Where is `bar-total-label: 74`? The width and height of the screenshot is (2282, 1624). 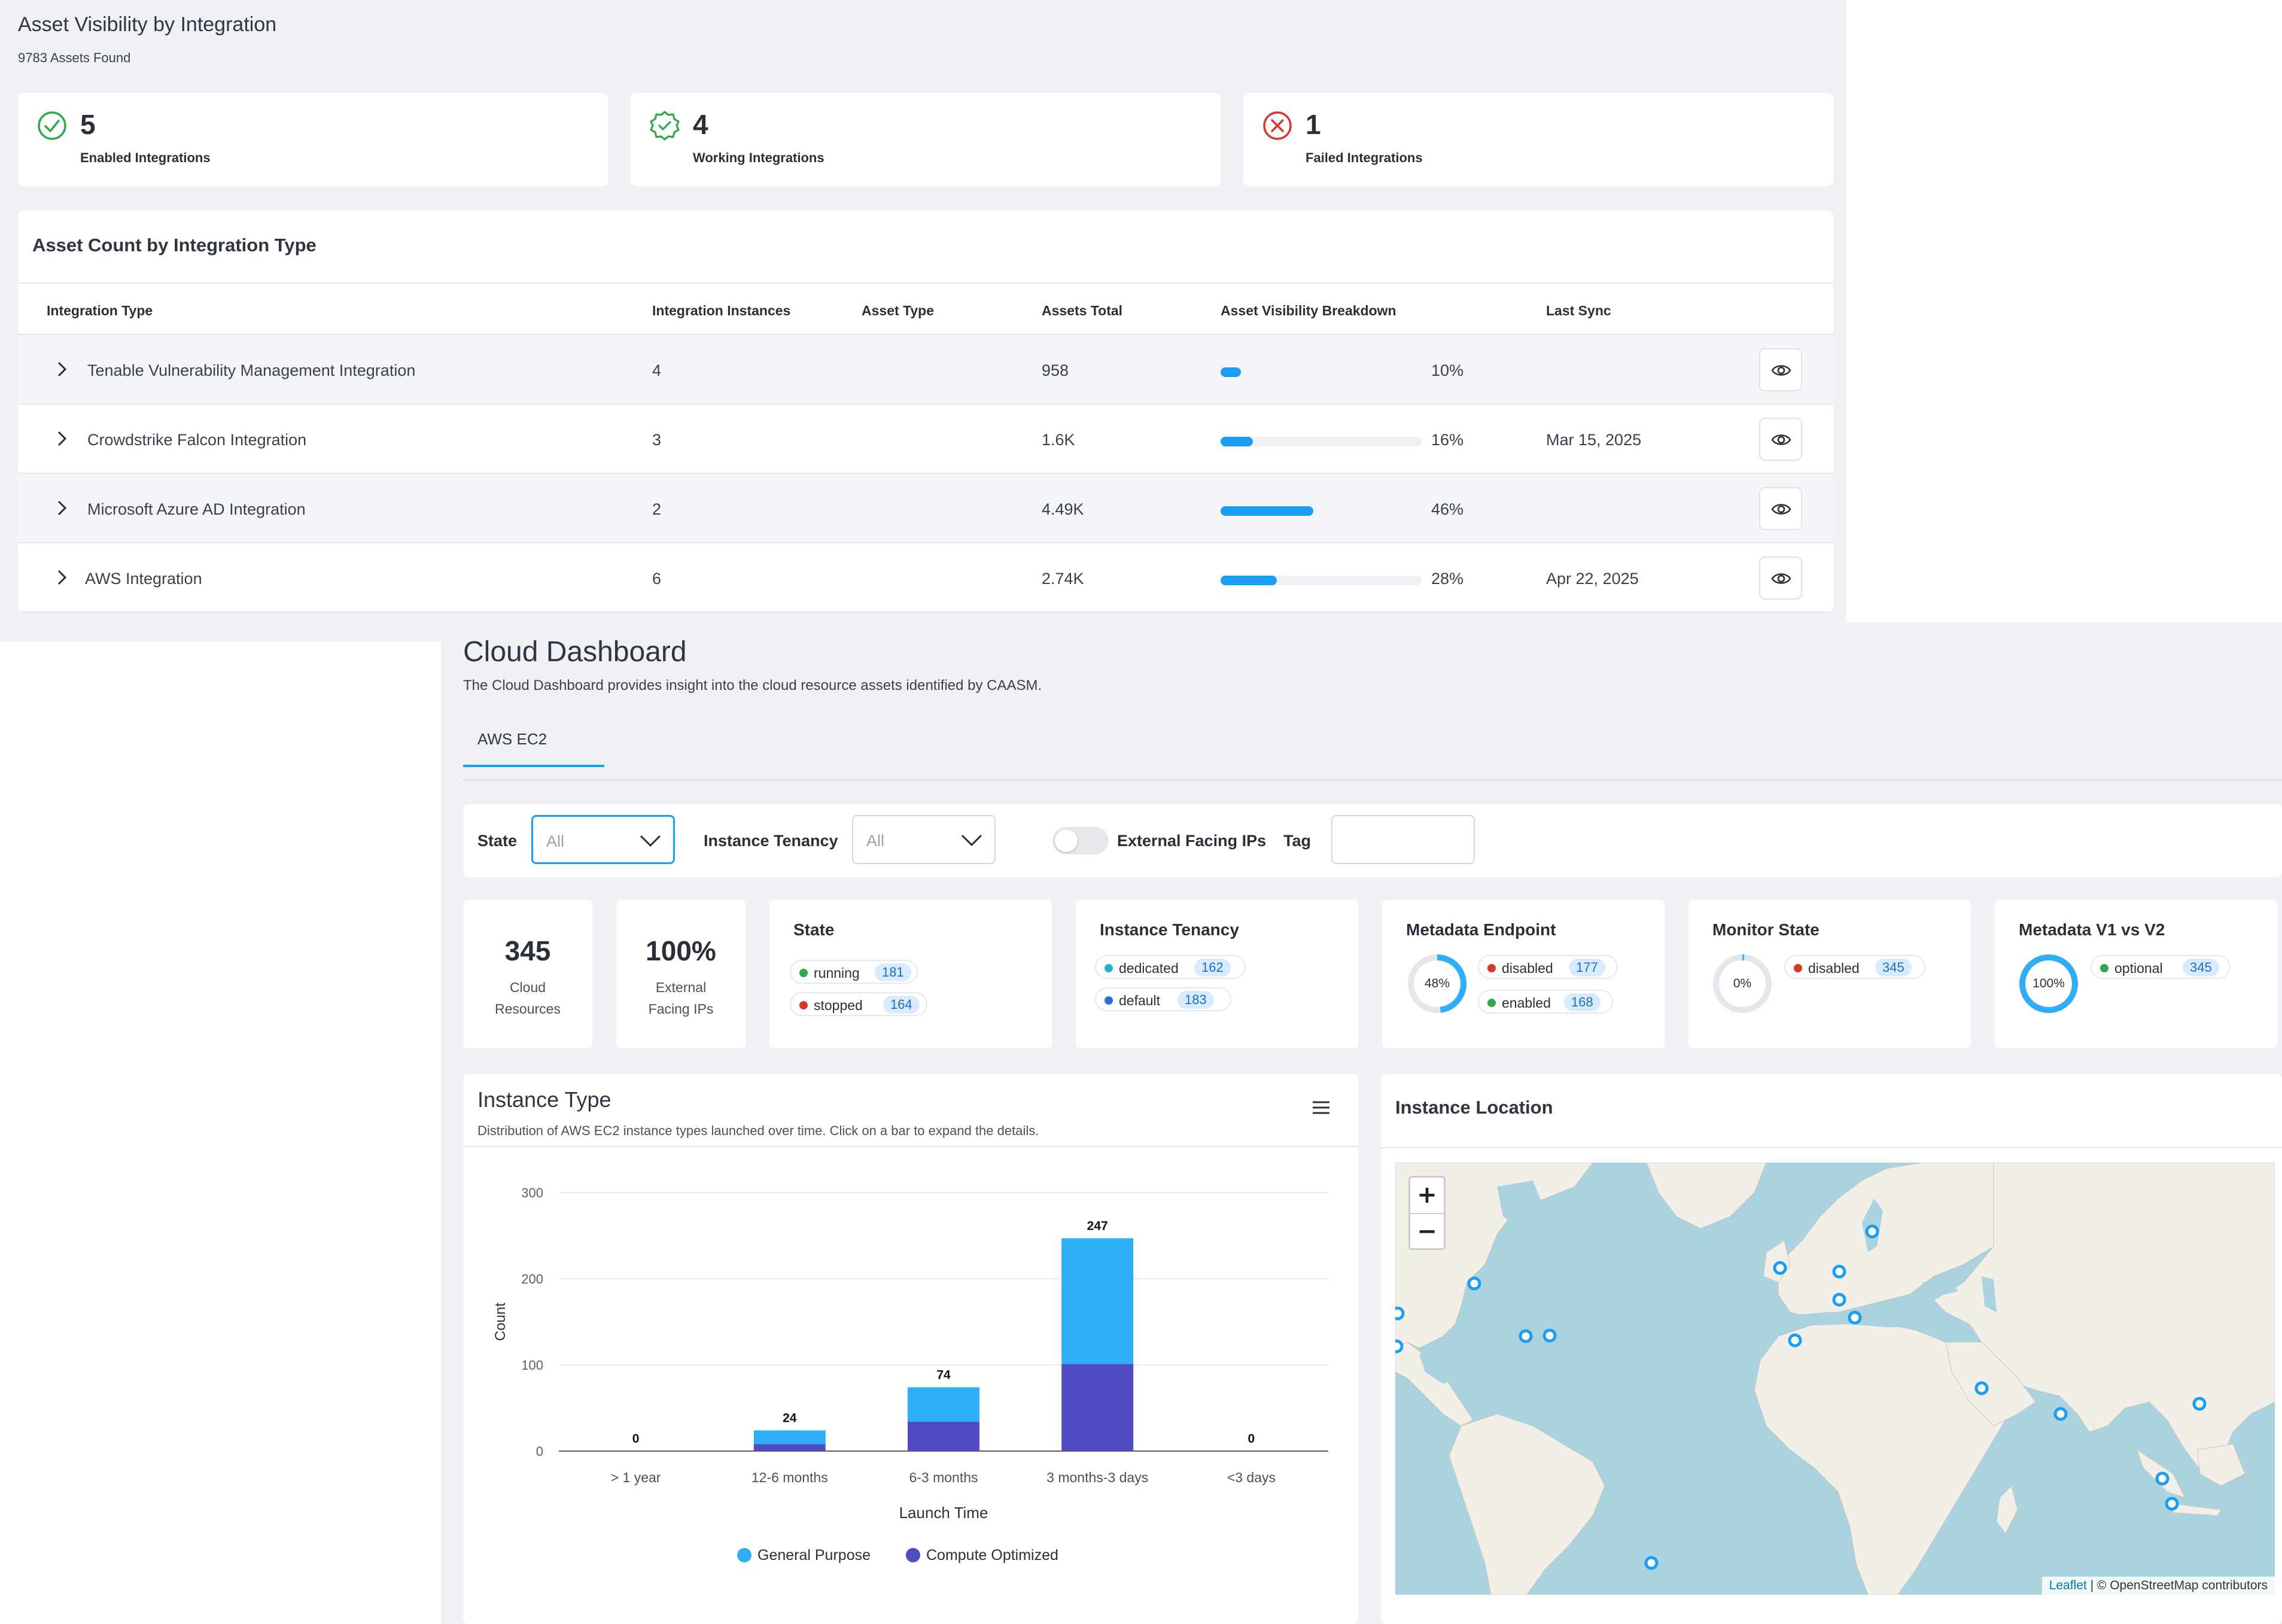
bar-total-label: 74 is located at coordinates (943, 1375).